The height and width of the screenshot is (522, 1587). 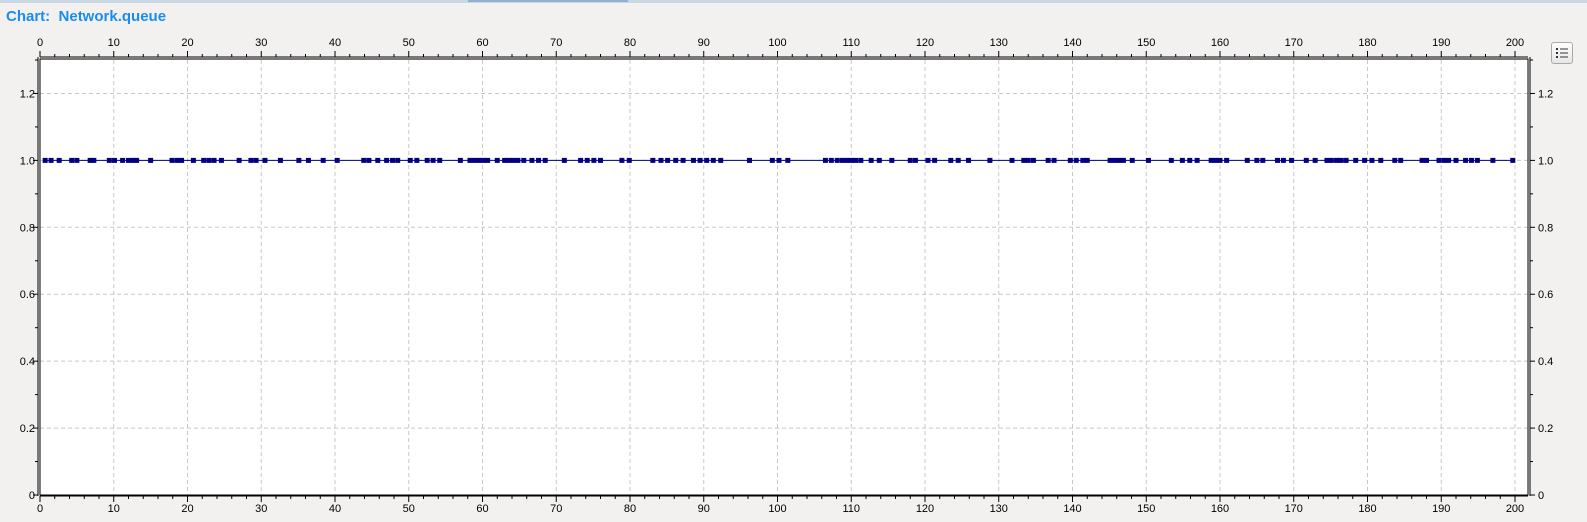 What do you see at coordinates (630, 509) in the screenshot?
I see `x-tick-label-bottom: 80` at bounding box center [630, 509].